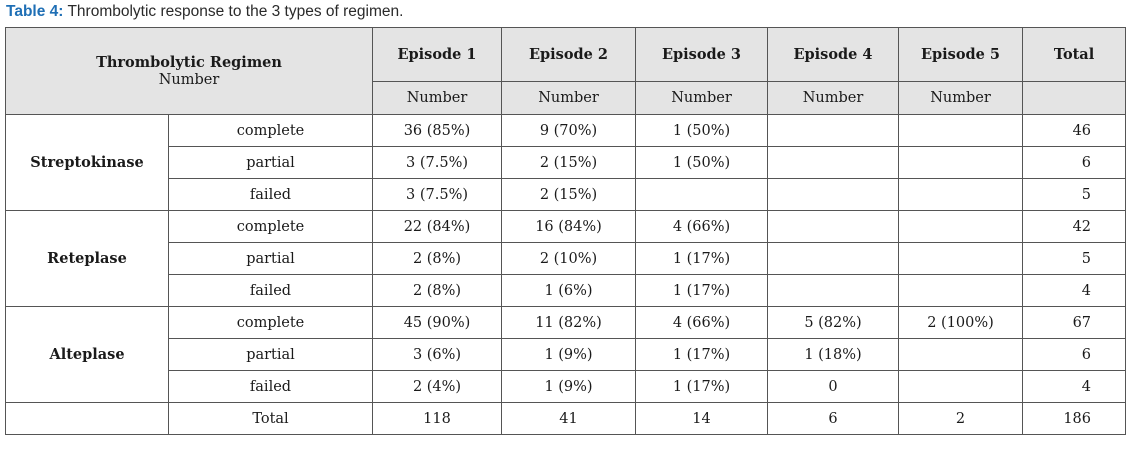 The height and width of the screenshot is (451, 1131). What do you see at coordinates (437, 418) in the screenshot?
I see `totals-cell: 118` at bounding box center [437, 418].